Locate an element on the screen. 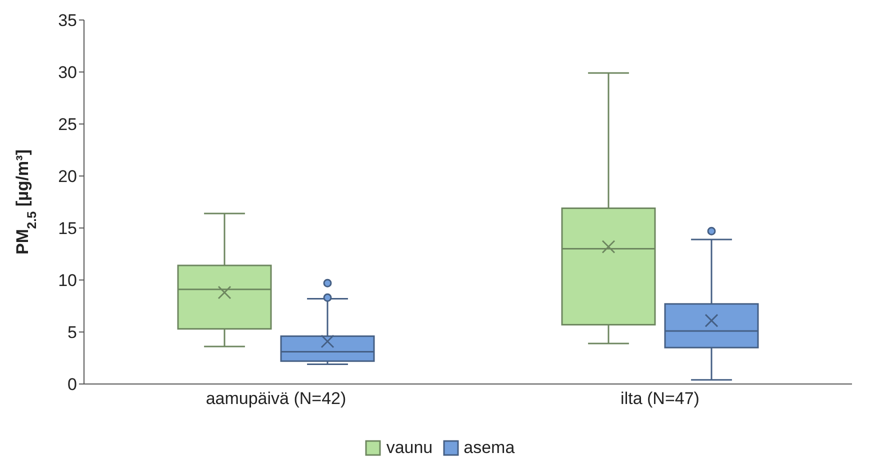  y-tick-label: 5 is located at coordinates (72, 332).